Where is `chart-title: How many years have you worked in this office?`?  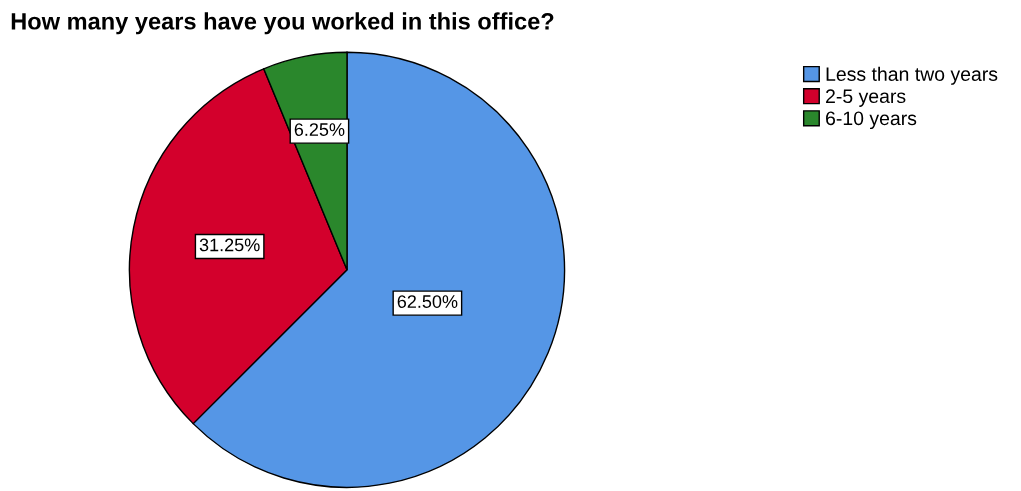
chart-title: How many years have you worked in this office? is located at coordinates (282, 23).